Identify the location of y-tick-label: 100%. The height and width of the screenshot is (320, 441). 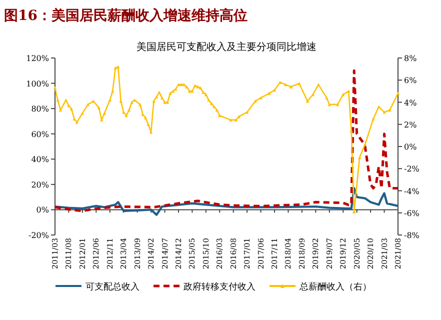
(38, 83).